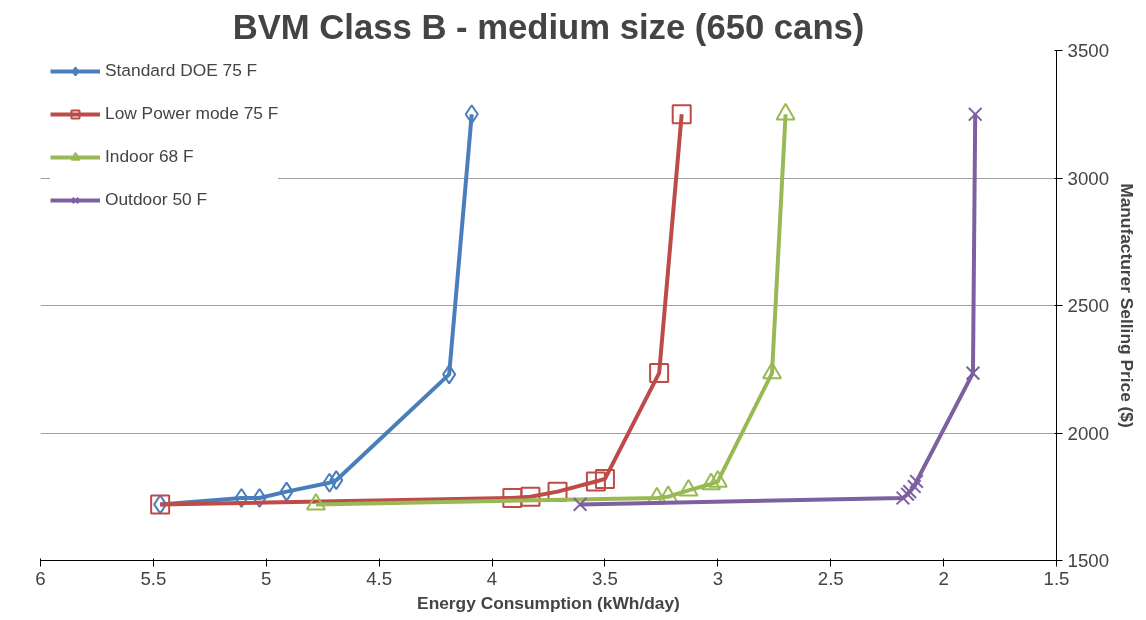 This screenshot has width=1146, height=620. What do you see at coordinates (192, 113) in the screenshot?
I see `legend-label: Low Power mode 75 F` at bounding box center [192, 113].